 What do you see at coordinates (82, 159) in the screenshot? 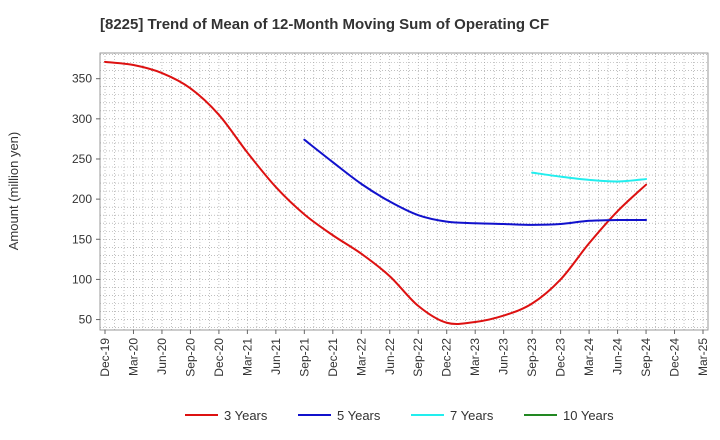
I see `y-tick-label: 250` at bounding box center [82, 159].